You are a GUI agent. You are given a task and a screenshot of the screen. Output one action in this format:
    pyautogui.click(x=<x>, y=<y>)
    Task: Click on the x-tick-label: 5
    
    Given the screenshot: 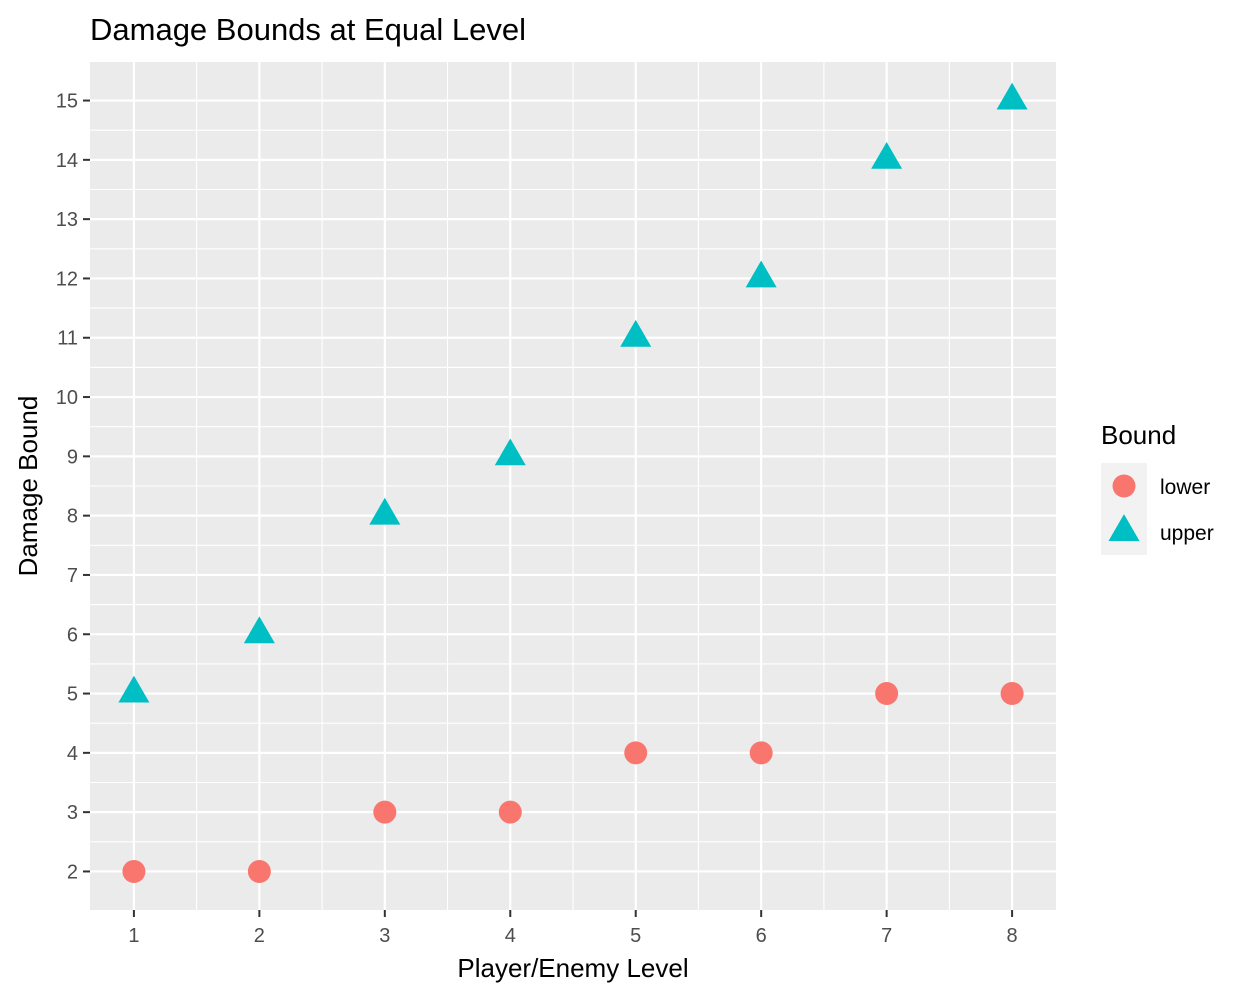 What is the action you would take?
    pyautogui.click(x=635, y=936)
    